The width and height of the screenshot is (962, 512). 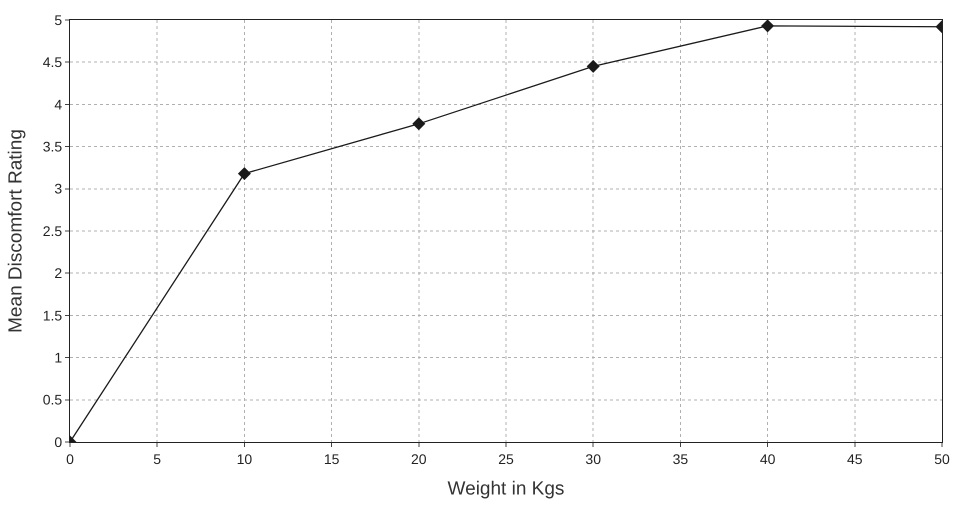 I want to click on x-tick-label: 15, so click(x=332, y=458).